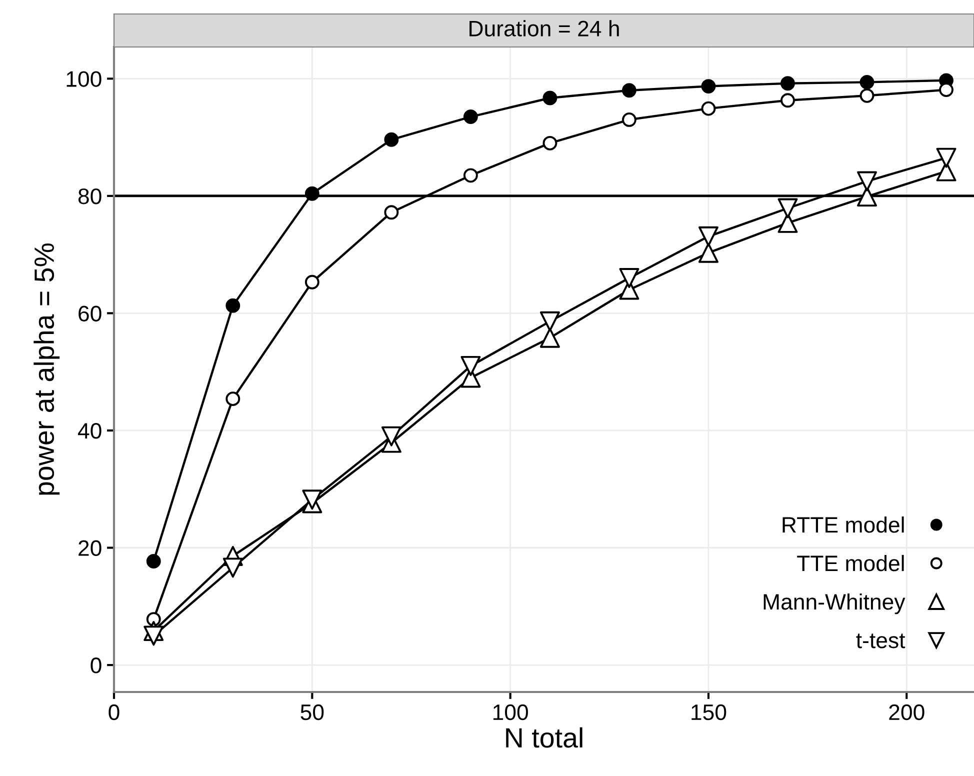 This screenshot has height=776, width=974. What do you see at coordinates (881, 641) in the screenshot?
I see `legend-label: t-test` at bounding box center [881, 641].